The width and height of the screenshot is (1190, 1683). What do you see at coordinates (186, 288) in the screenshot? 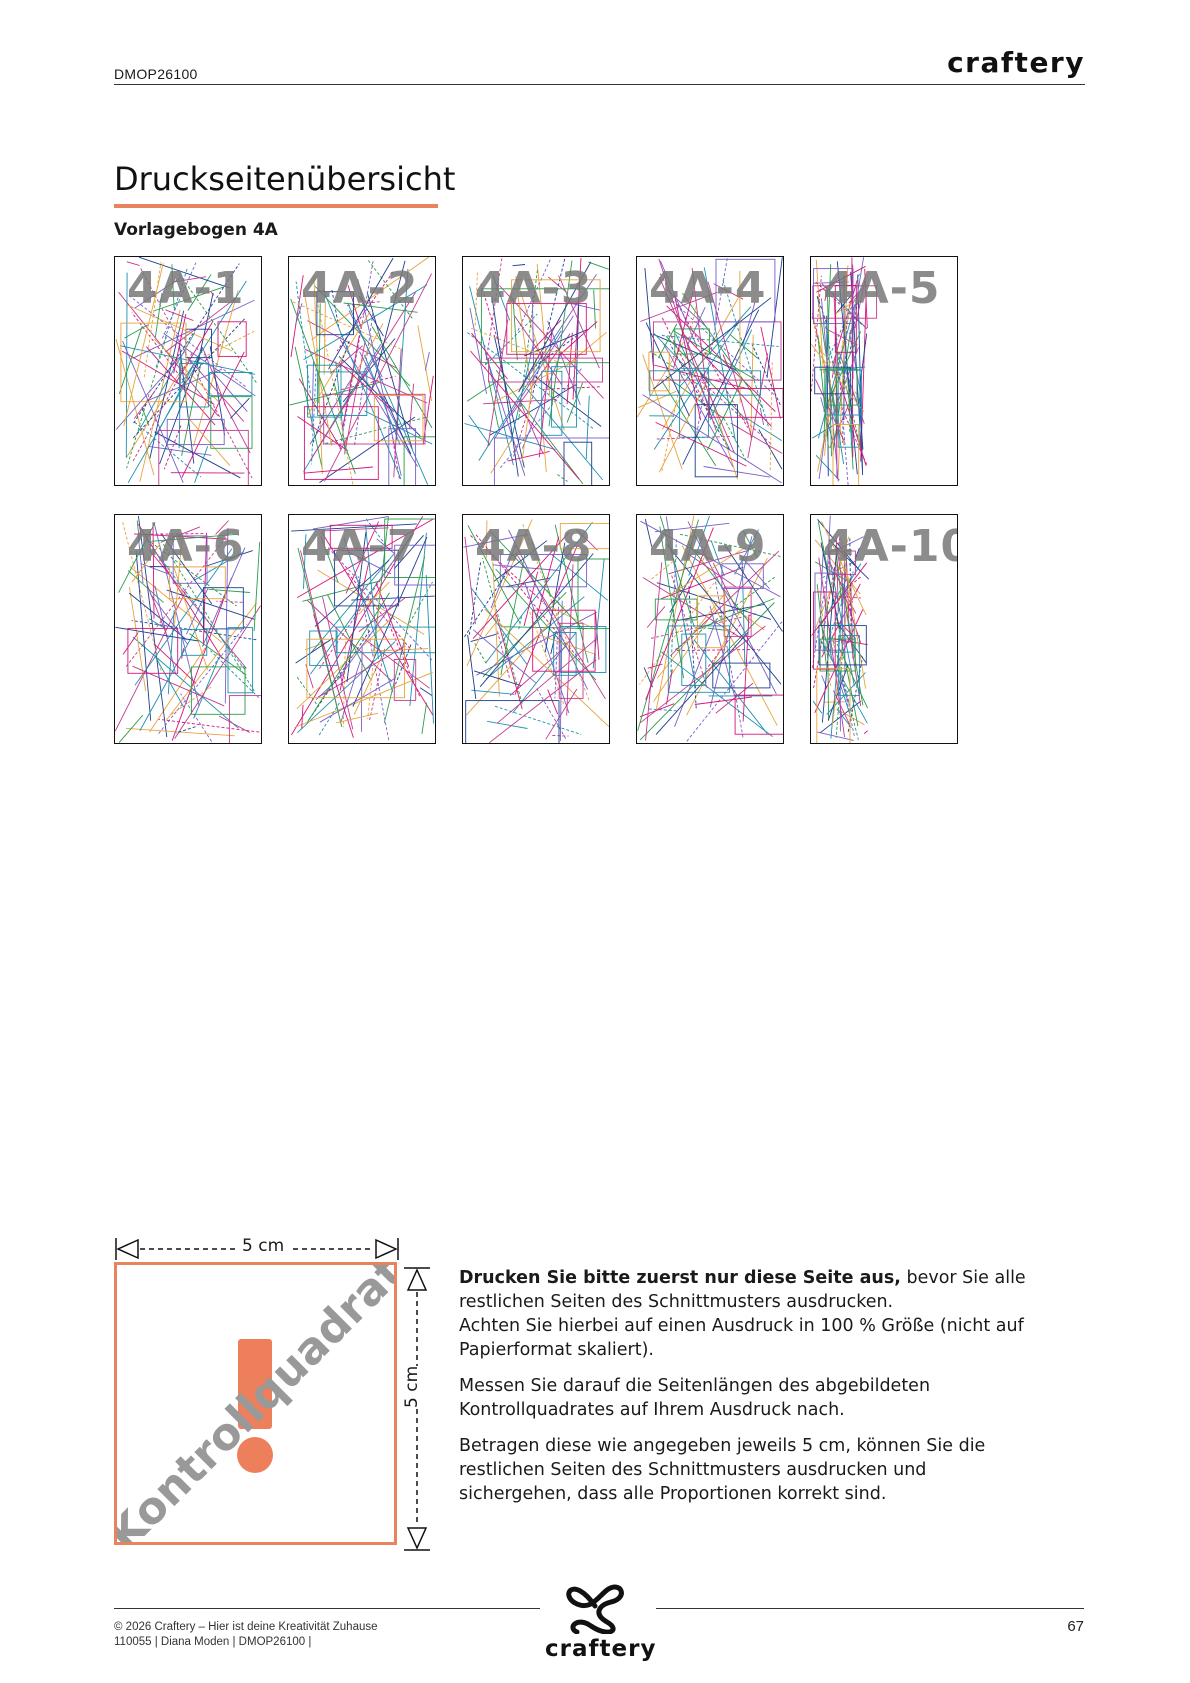
I see `print-page-label: 4A-1` at bounding box center [186, 288].